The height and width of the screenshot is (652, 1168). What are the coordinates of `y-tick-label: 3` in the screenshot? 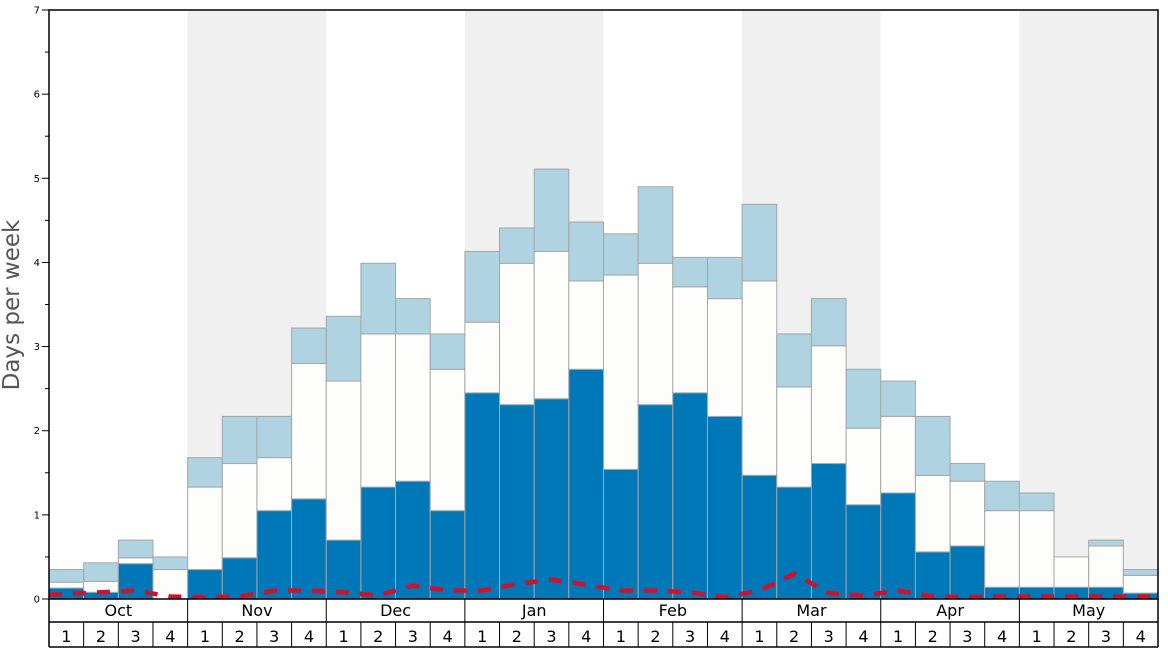 It's located at (37, 347).